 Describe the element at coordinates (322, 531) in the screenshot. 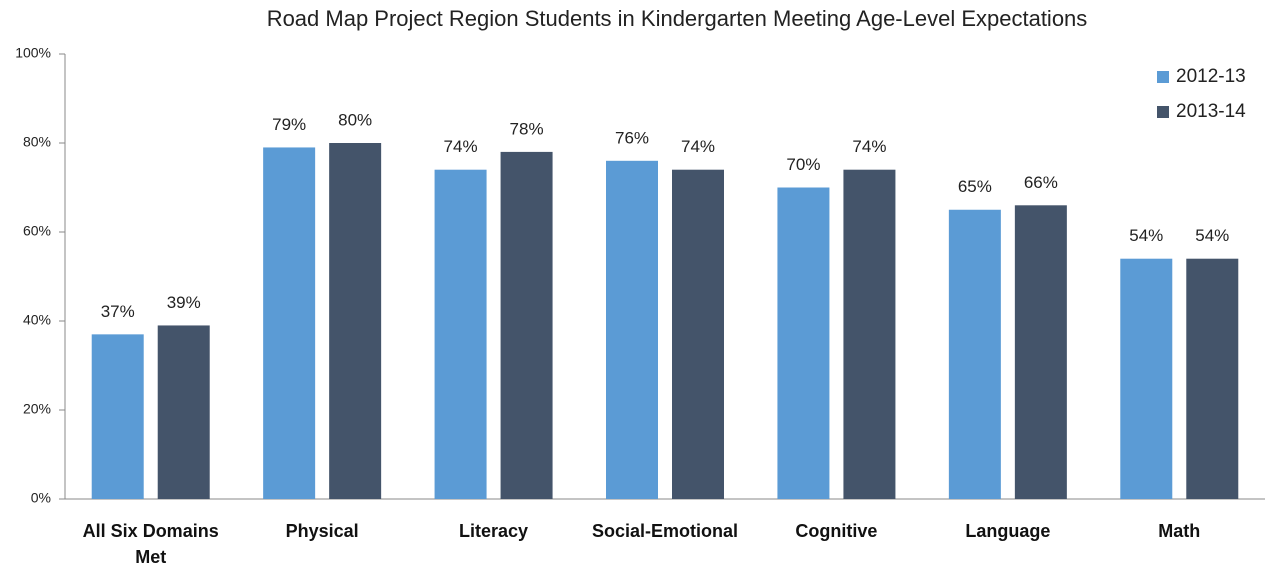

I see `x-tick-label: Physical` at that location.